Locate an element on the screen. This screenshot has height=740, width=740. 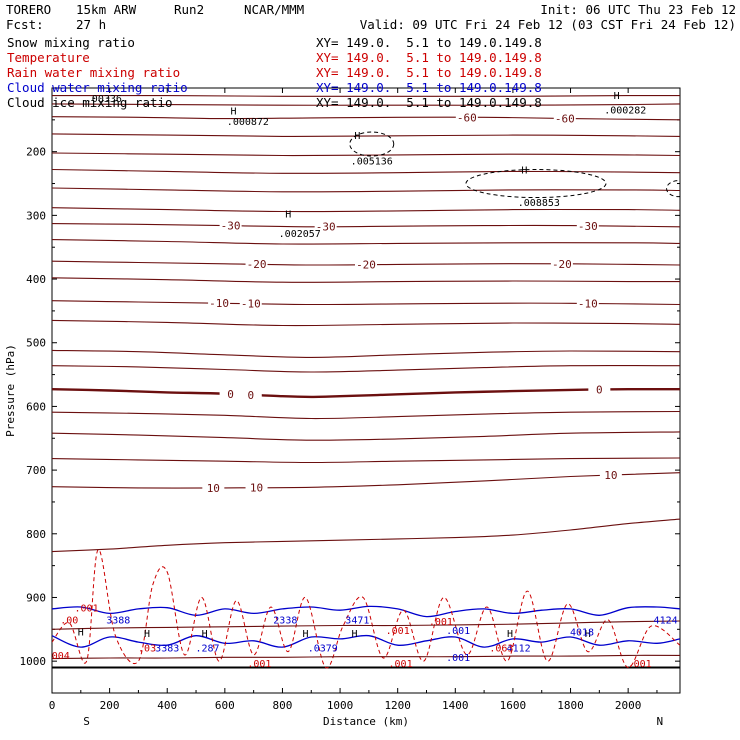
snow-max-label: .002057 is located at coordinates (300, 234).